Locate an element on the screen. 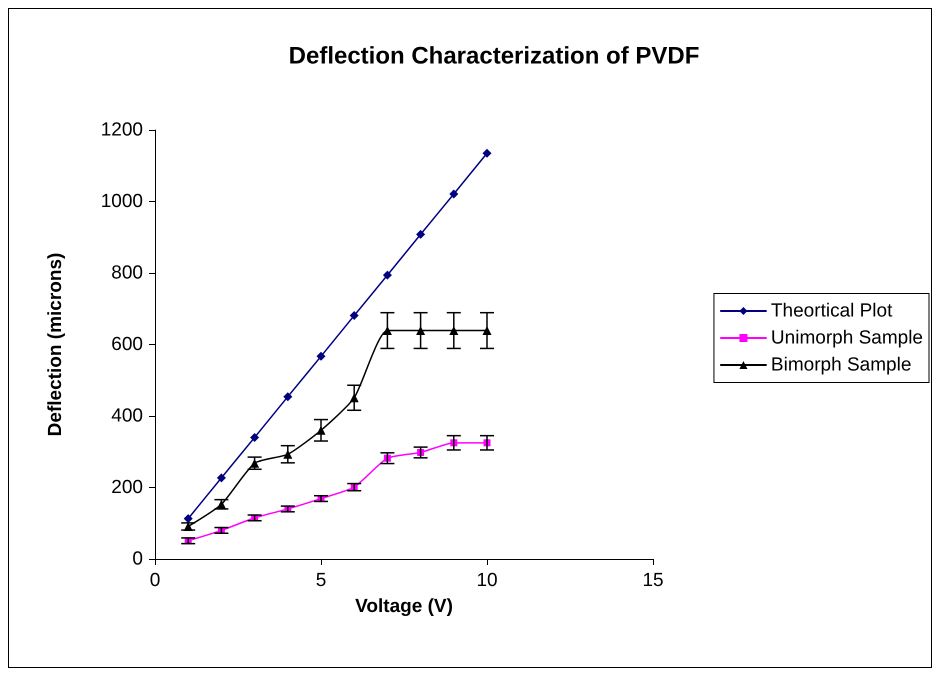  y-tick-label: 400 is located at coordinates (127, 416).